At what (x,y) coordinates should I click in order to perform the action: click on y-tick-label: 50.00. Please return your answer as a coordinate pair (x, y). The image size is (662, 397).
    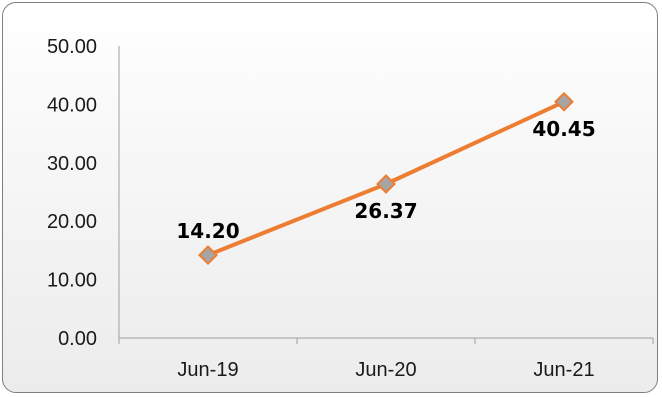
    Looking at the image, I should click on (72, 47).